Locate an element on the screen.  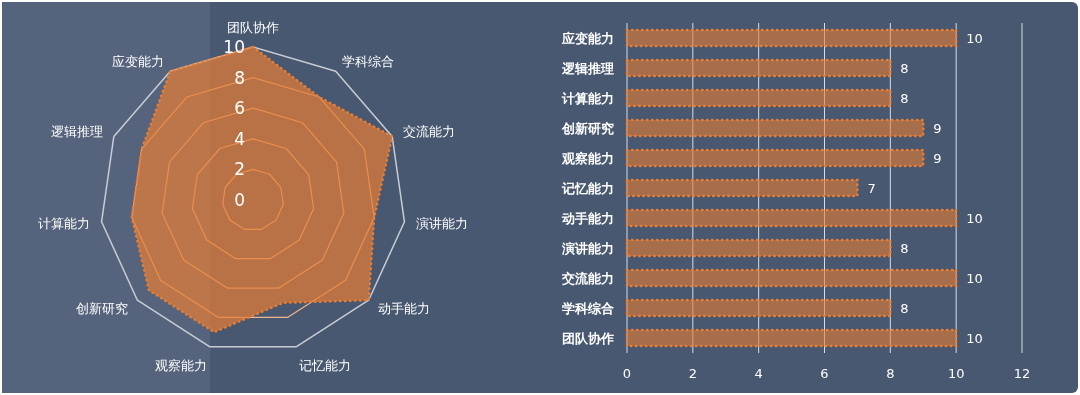
y-tick-label: 计算能力 is located at coordinates (587, 98).